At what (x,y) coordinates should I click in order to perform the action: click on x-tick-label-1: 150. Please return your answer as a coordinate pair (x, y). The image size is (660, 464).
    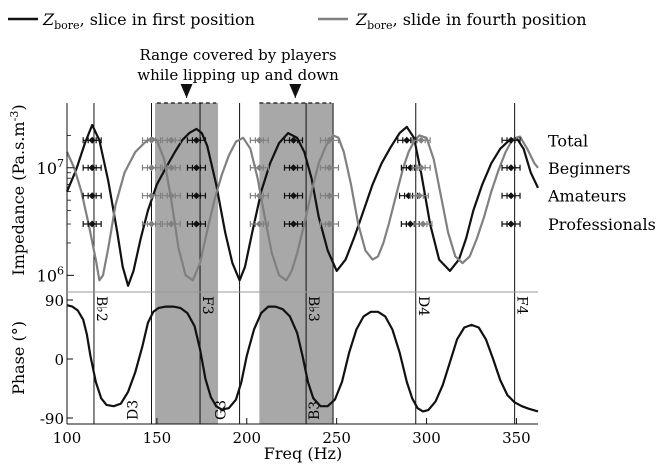
    Looking at the image, I should click on (157, 438).